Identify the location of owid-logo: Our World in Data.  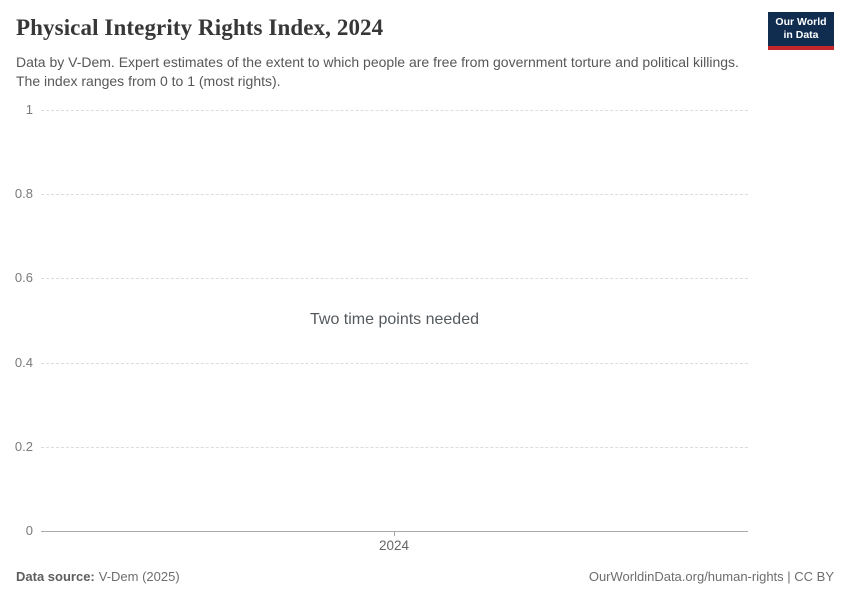
(801, 31).